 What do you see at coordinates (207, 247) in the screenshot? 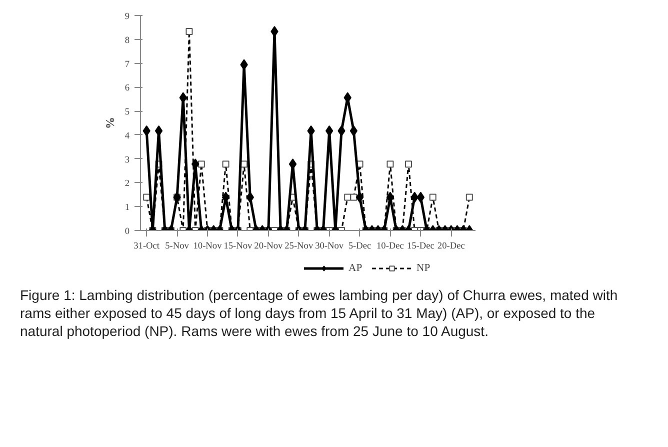
I see `x-tick-label: 10-Nov` at bounding box center [207, 247].